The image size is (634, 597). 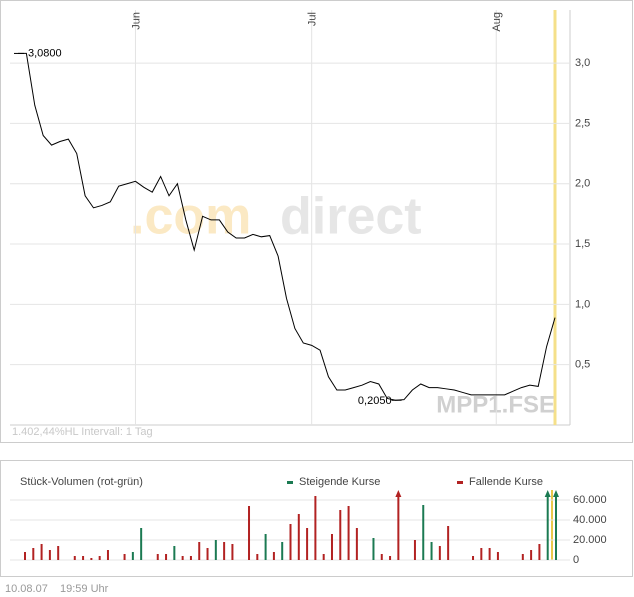 I want to click on y-tick-label: 1,0, so click(x=582, y=304).